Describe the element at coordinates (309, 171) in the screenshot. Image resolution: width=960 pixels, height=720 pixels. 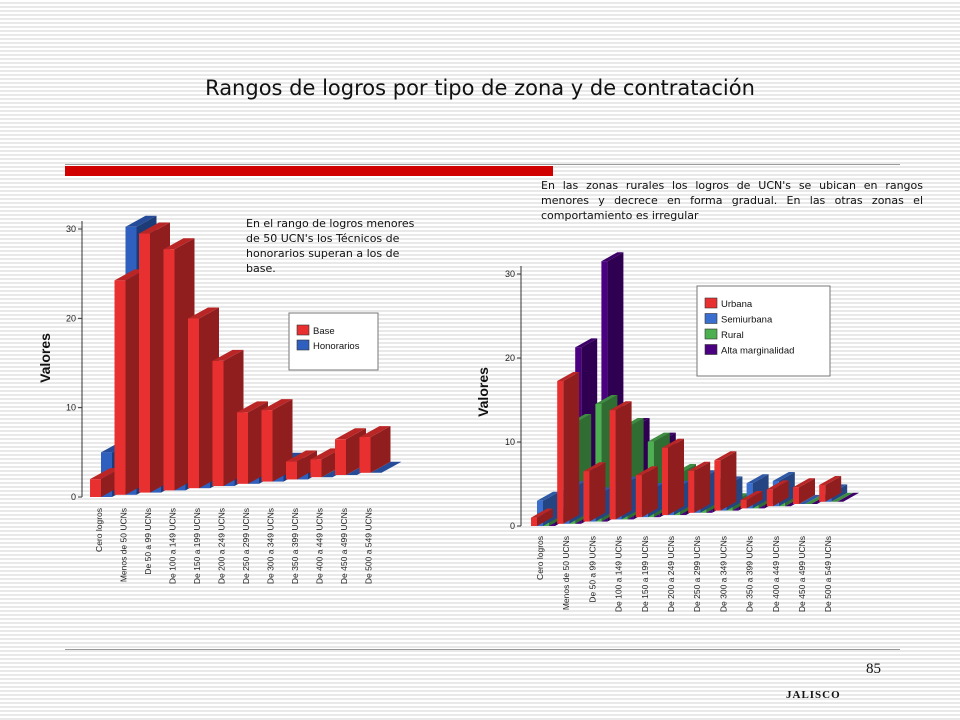
I see `red-accent-bar` at that location.